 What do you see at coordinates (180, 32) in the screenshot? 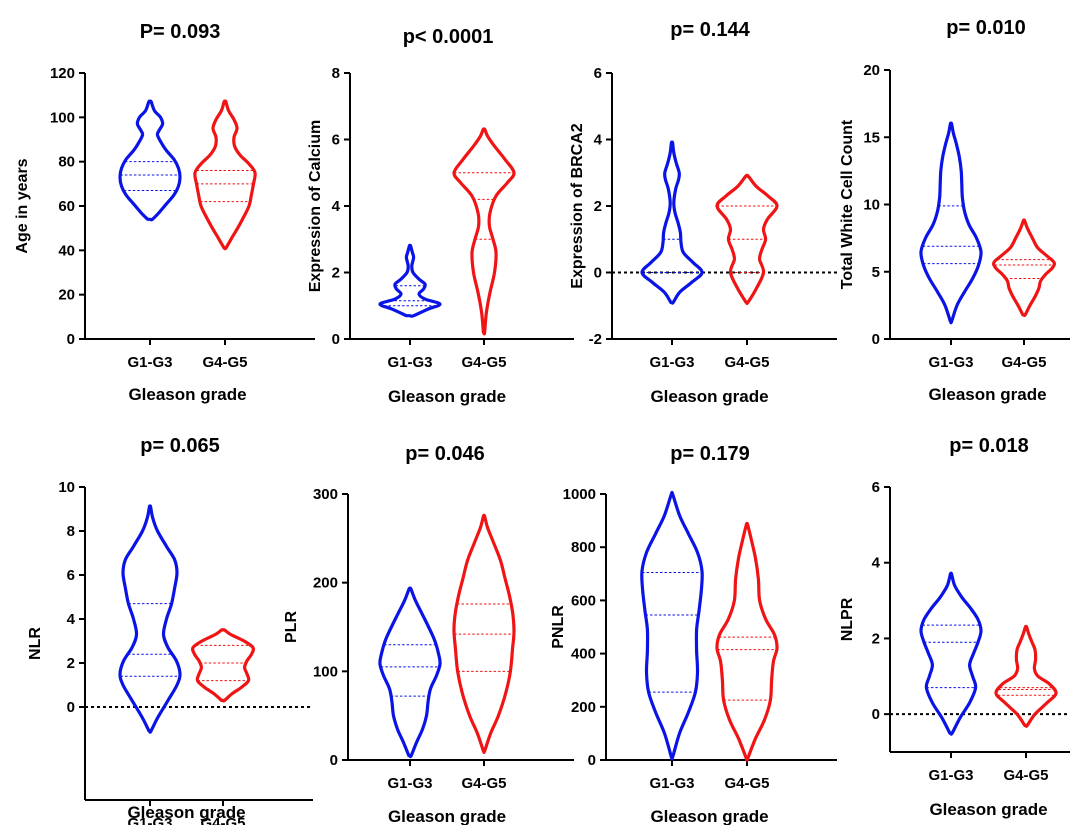
I see `panel-title: P= 0.093` at bounding box center [180, 32].